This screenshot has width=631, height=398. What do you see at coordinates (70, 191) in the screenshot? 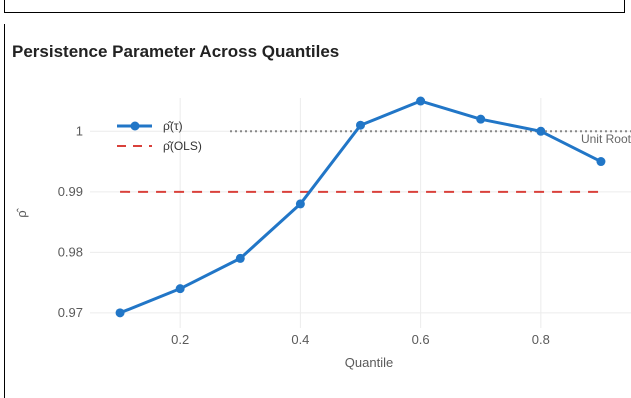
I see `y-tick-label: 0.99` at bounding box center [70, 191].